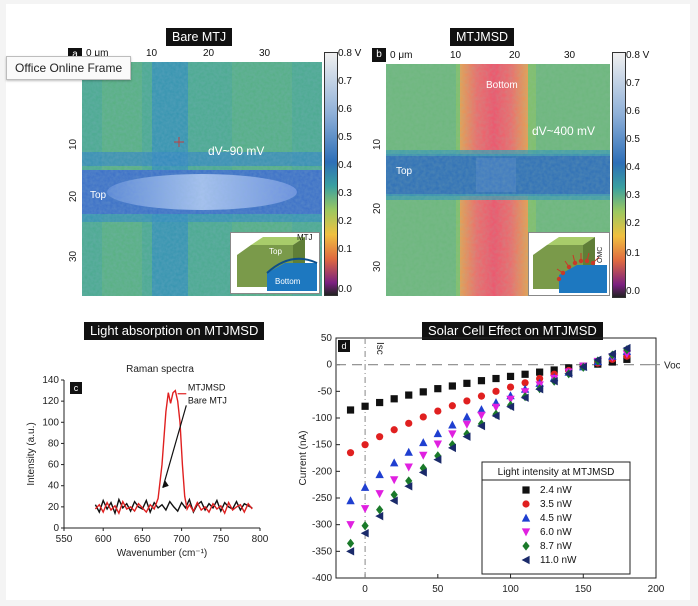  Describe the element at coordinates (54, 486) in the screenshot. I see `c-y-tick-label: 40` at that location.